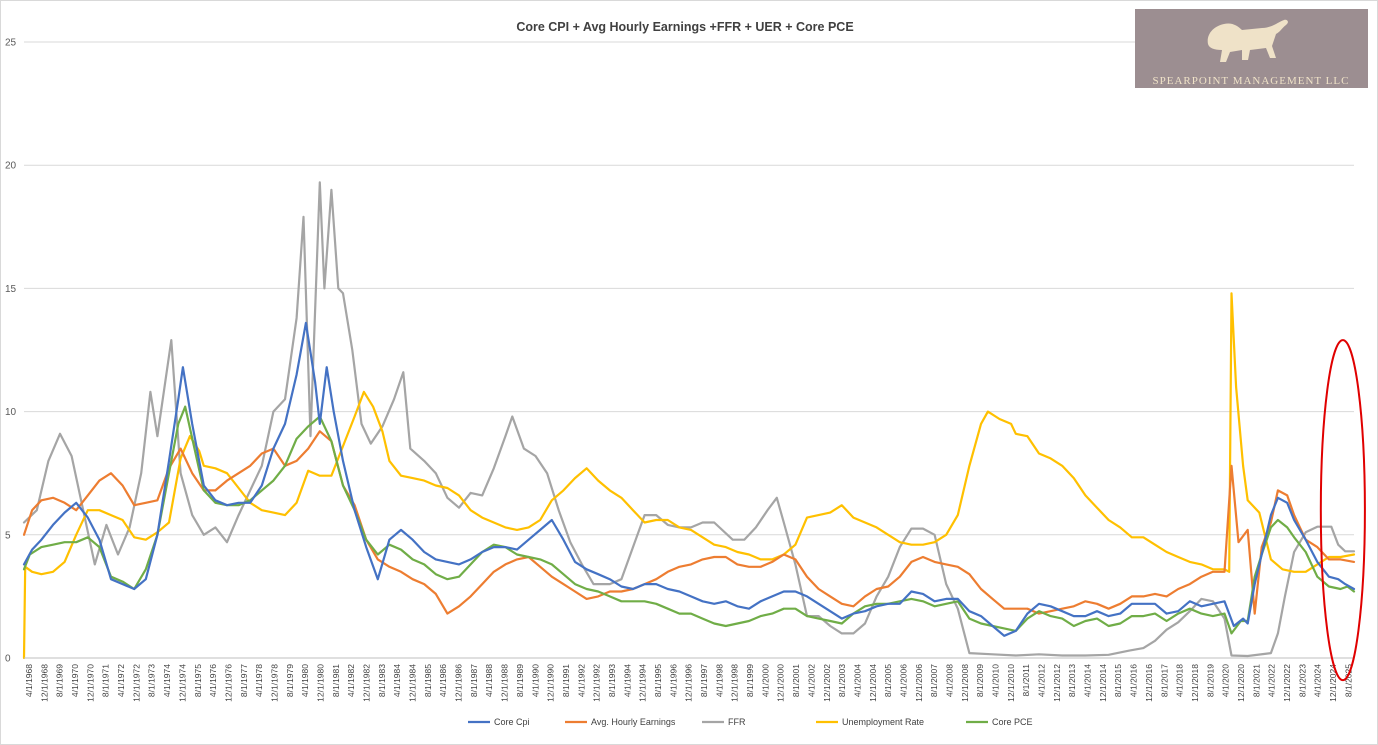 Image resolution: width=1378 pixels, height=745 pixels. I want to click on x-tick-label: 4/1/1990, so click(535, 680).